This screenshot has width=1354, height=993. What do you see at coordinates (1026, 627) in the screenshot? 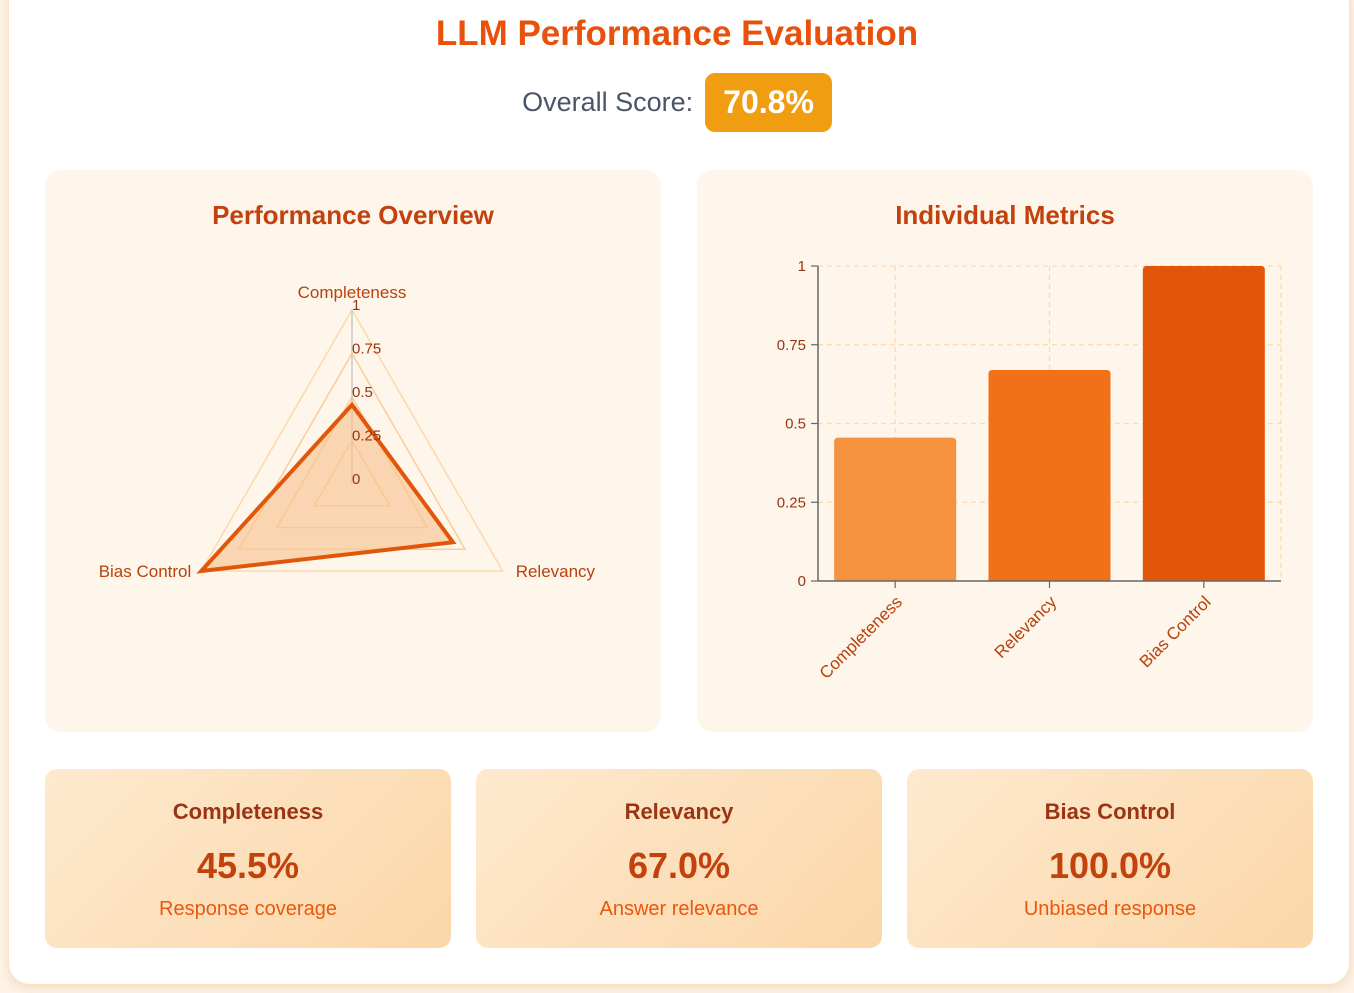
I see `x-tick-label: Relevancy` at bounding box center [1026, 627].